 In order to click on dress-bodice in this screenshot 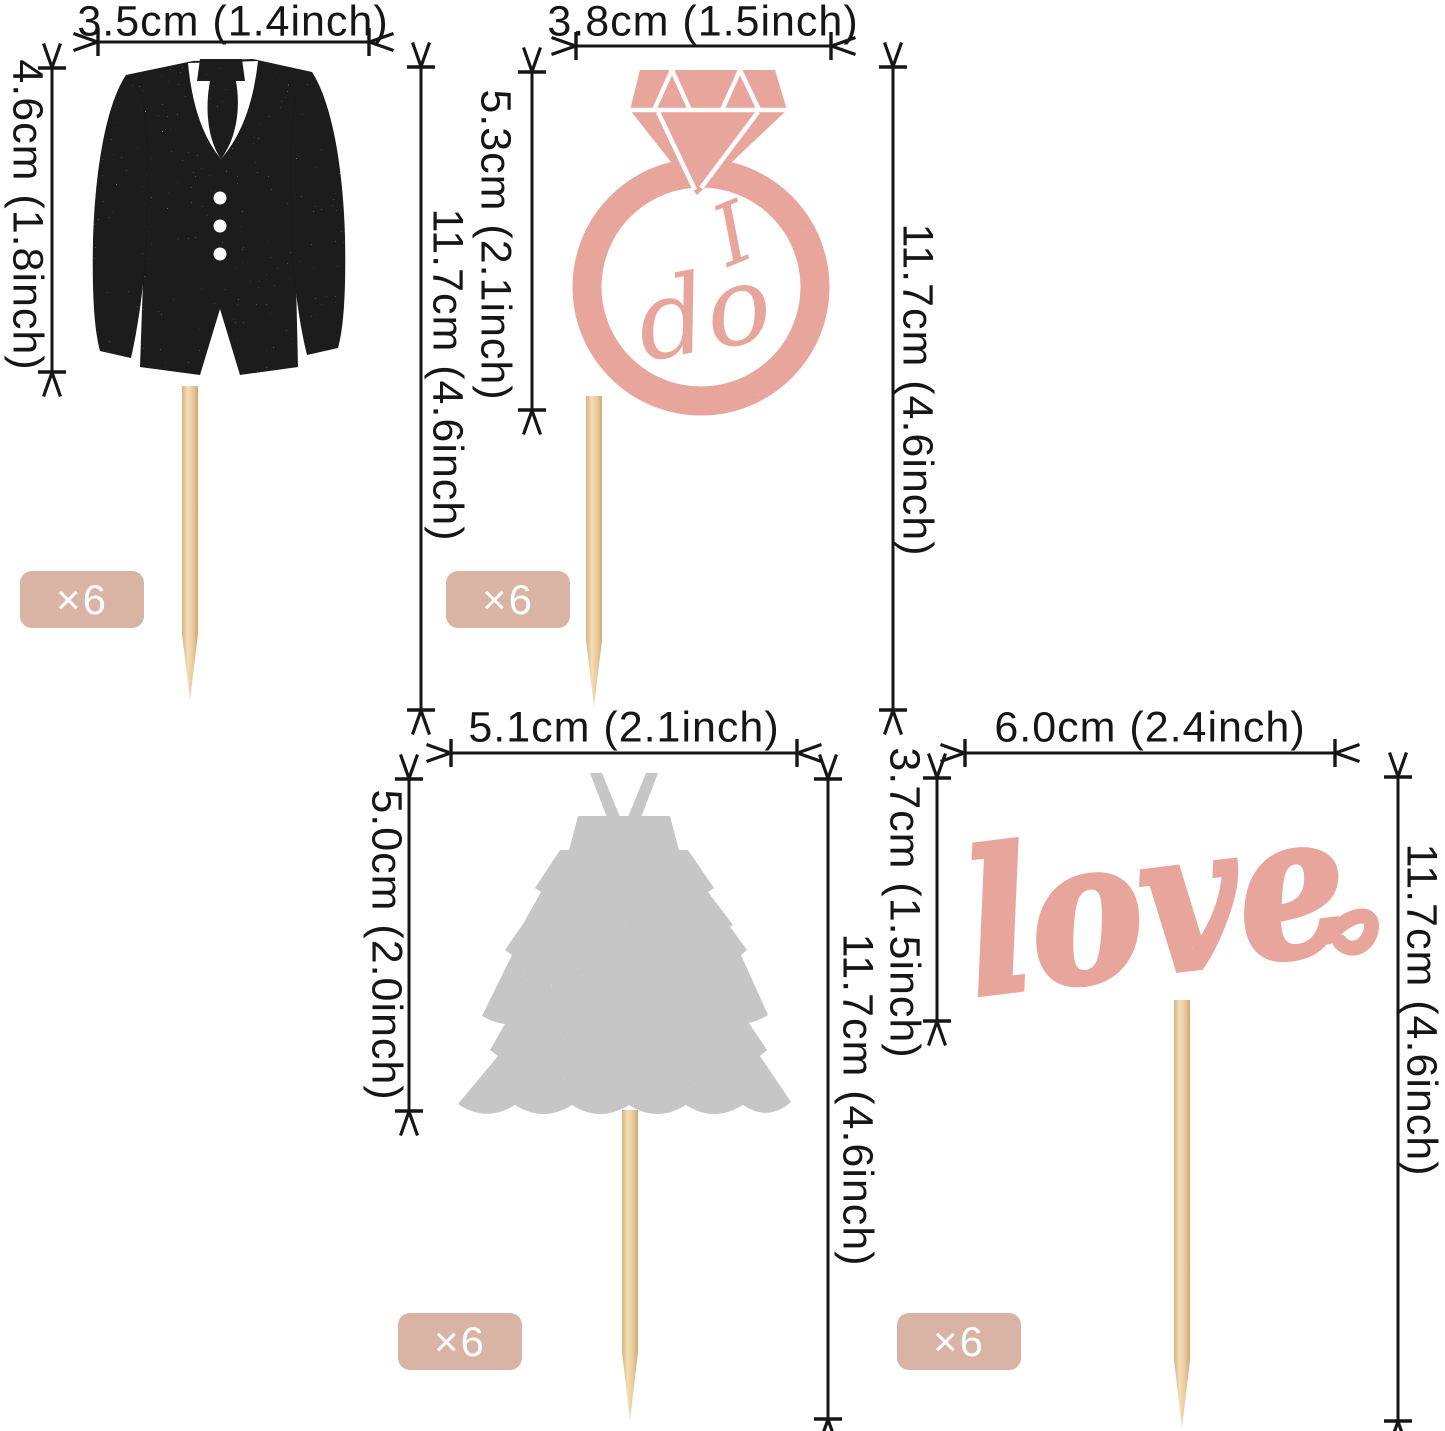, I will do `click(624, 837)`.